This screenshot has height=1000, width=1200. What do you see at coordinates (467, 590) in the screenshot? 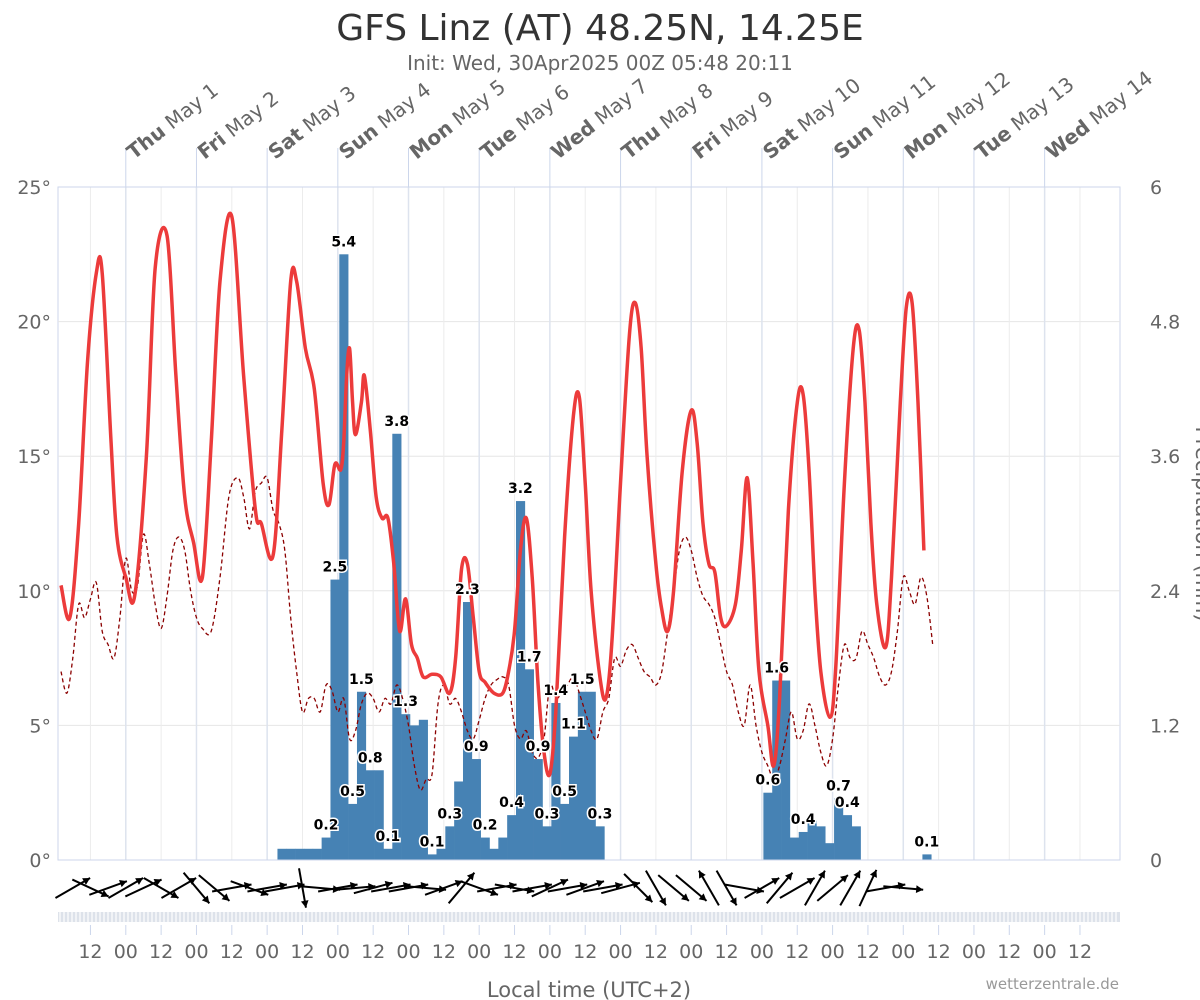
I see `precip-label: 2.3` at bounding box center [467, 590].